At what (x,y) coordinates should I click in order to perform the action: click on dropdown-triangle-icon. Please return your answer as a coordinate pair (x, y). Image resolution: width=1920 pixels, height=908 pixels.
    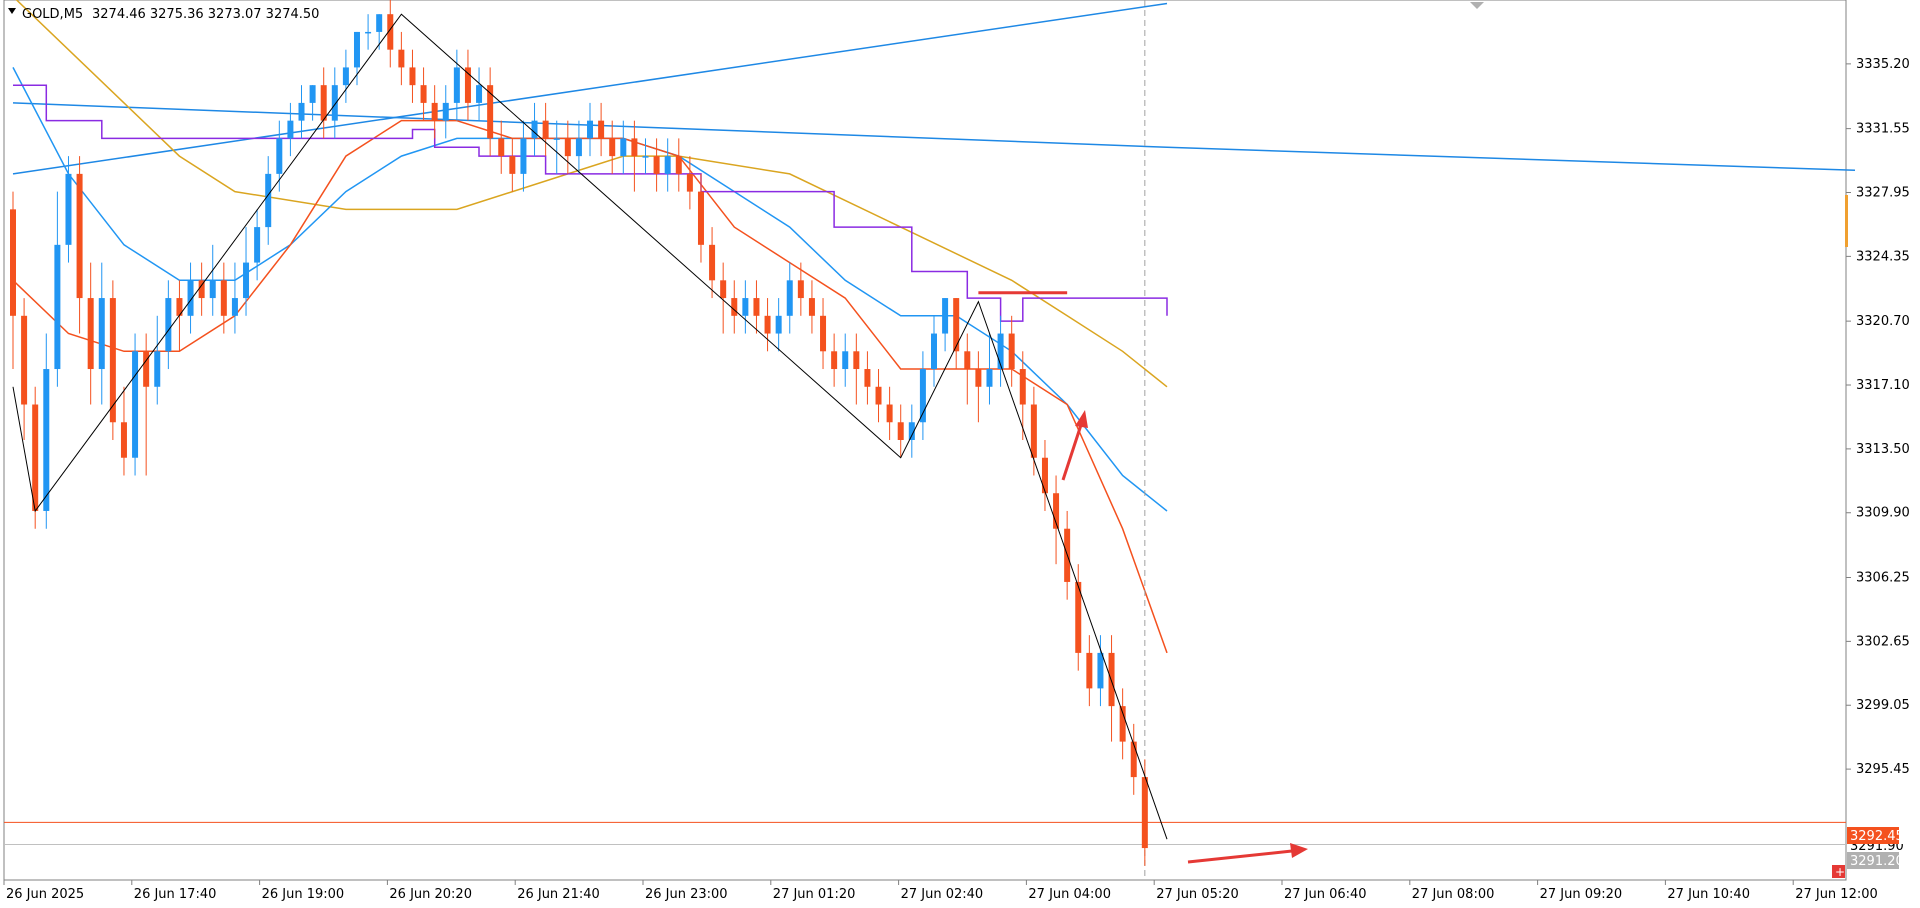
    Looking at the image, I should click on (12, 11).